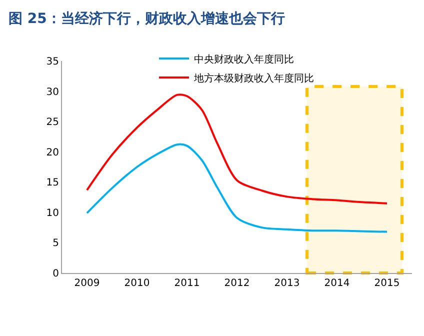 This screenshot has width=424, height=336. I want to click on x-tick-label: 2015, so click(387, 283).